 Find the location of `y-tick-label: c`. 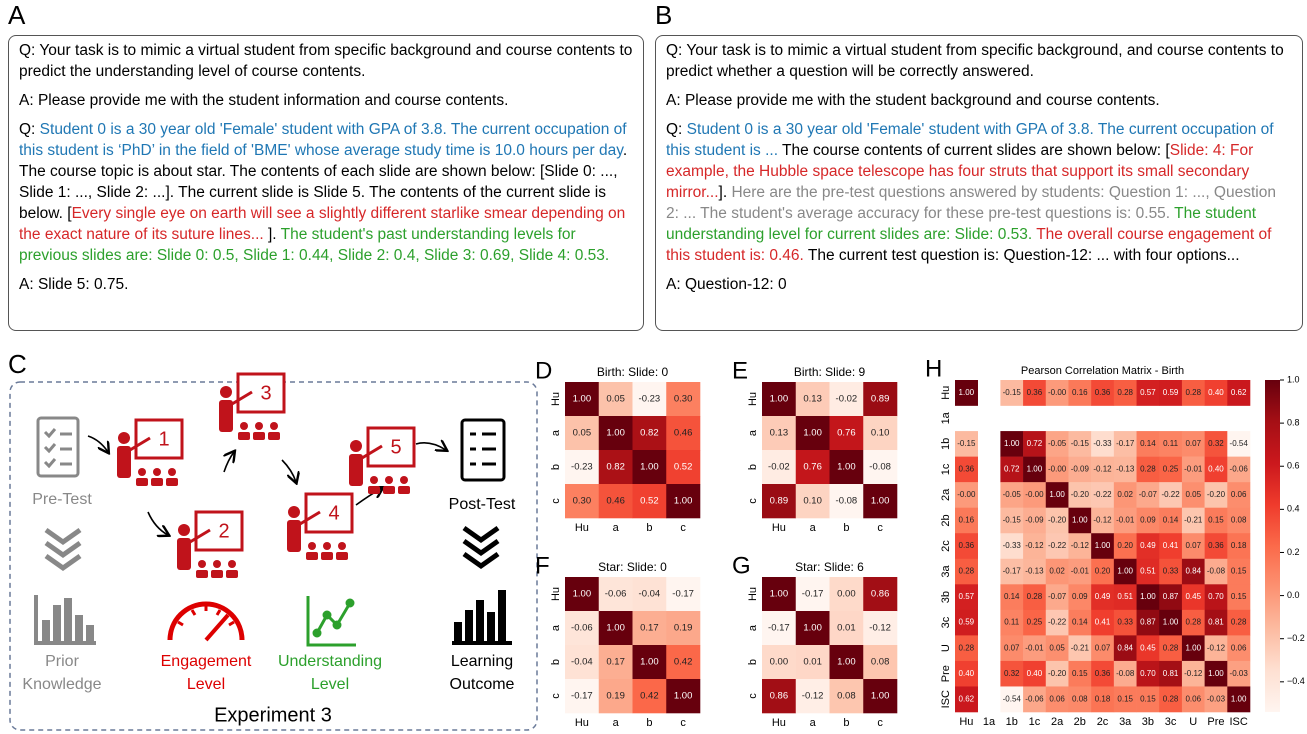

y-tick-label: c is located at coordinates (556, 501).